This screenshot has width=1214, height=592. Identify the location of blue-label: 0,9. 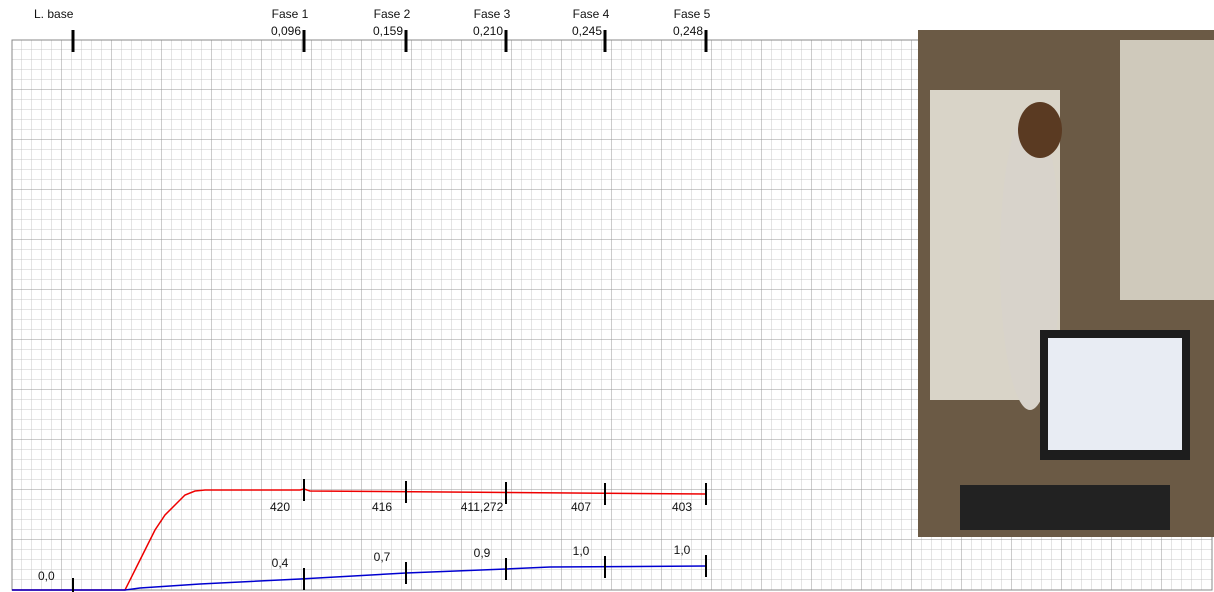
(482, 553).